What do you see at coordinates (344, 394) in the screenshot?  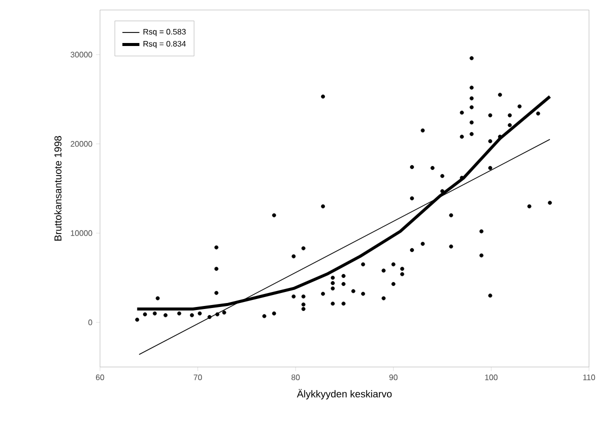 I see `x-axis-title: Älykkyyden keskiarvo` at bounding box center [344, 394].